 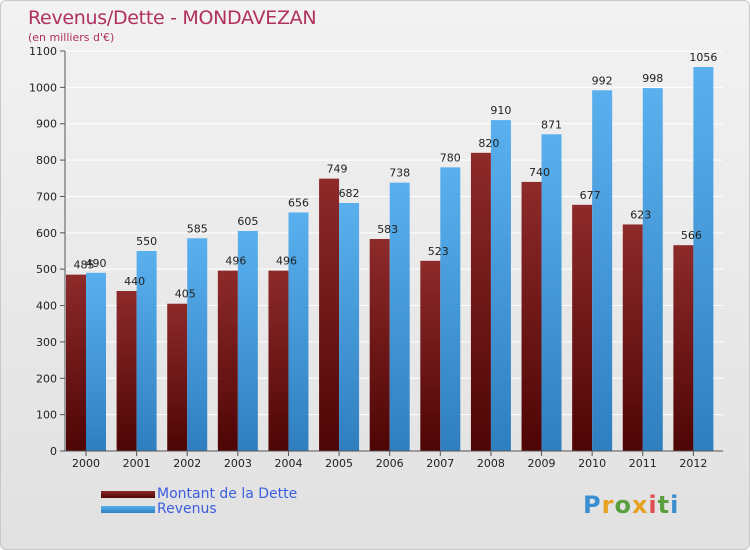 What do you see at coordinates (46, 342) in the screenshot?
I see `y-tick-label: 300` at bounding box center [46, 342].